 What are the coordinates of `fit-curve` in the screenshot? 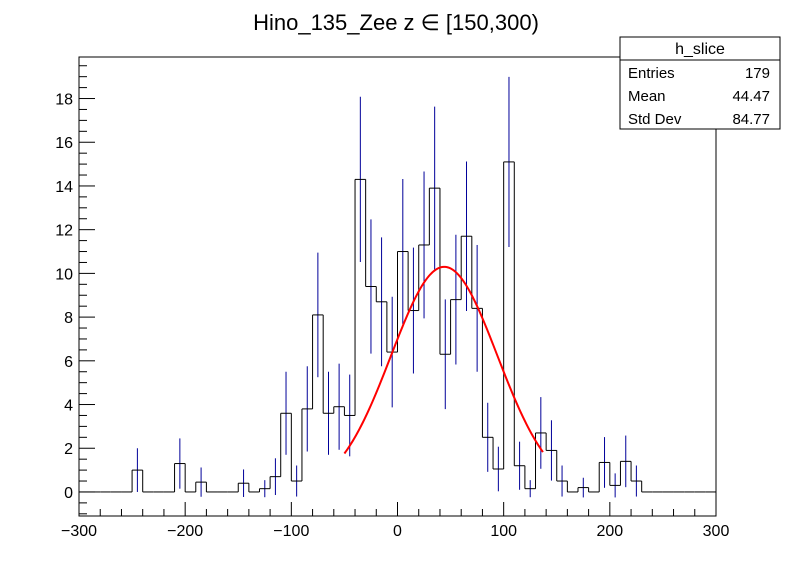 It's located at (443, 360).